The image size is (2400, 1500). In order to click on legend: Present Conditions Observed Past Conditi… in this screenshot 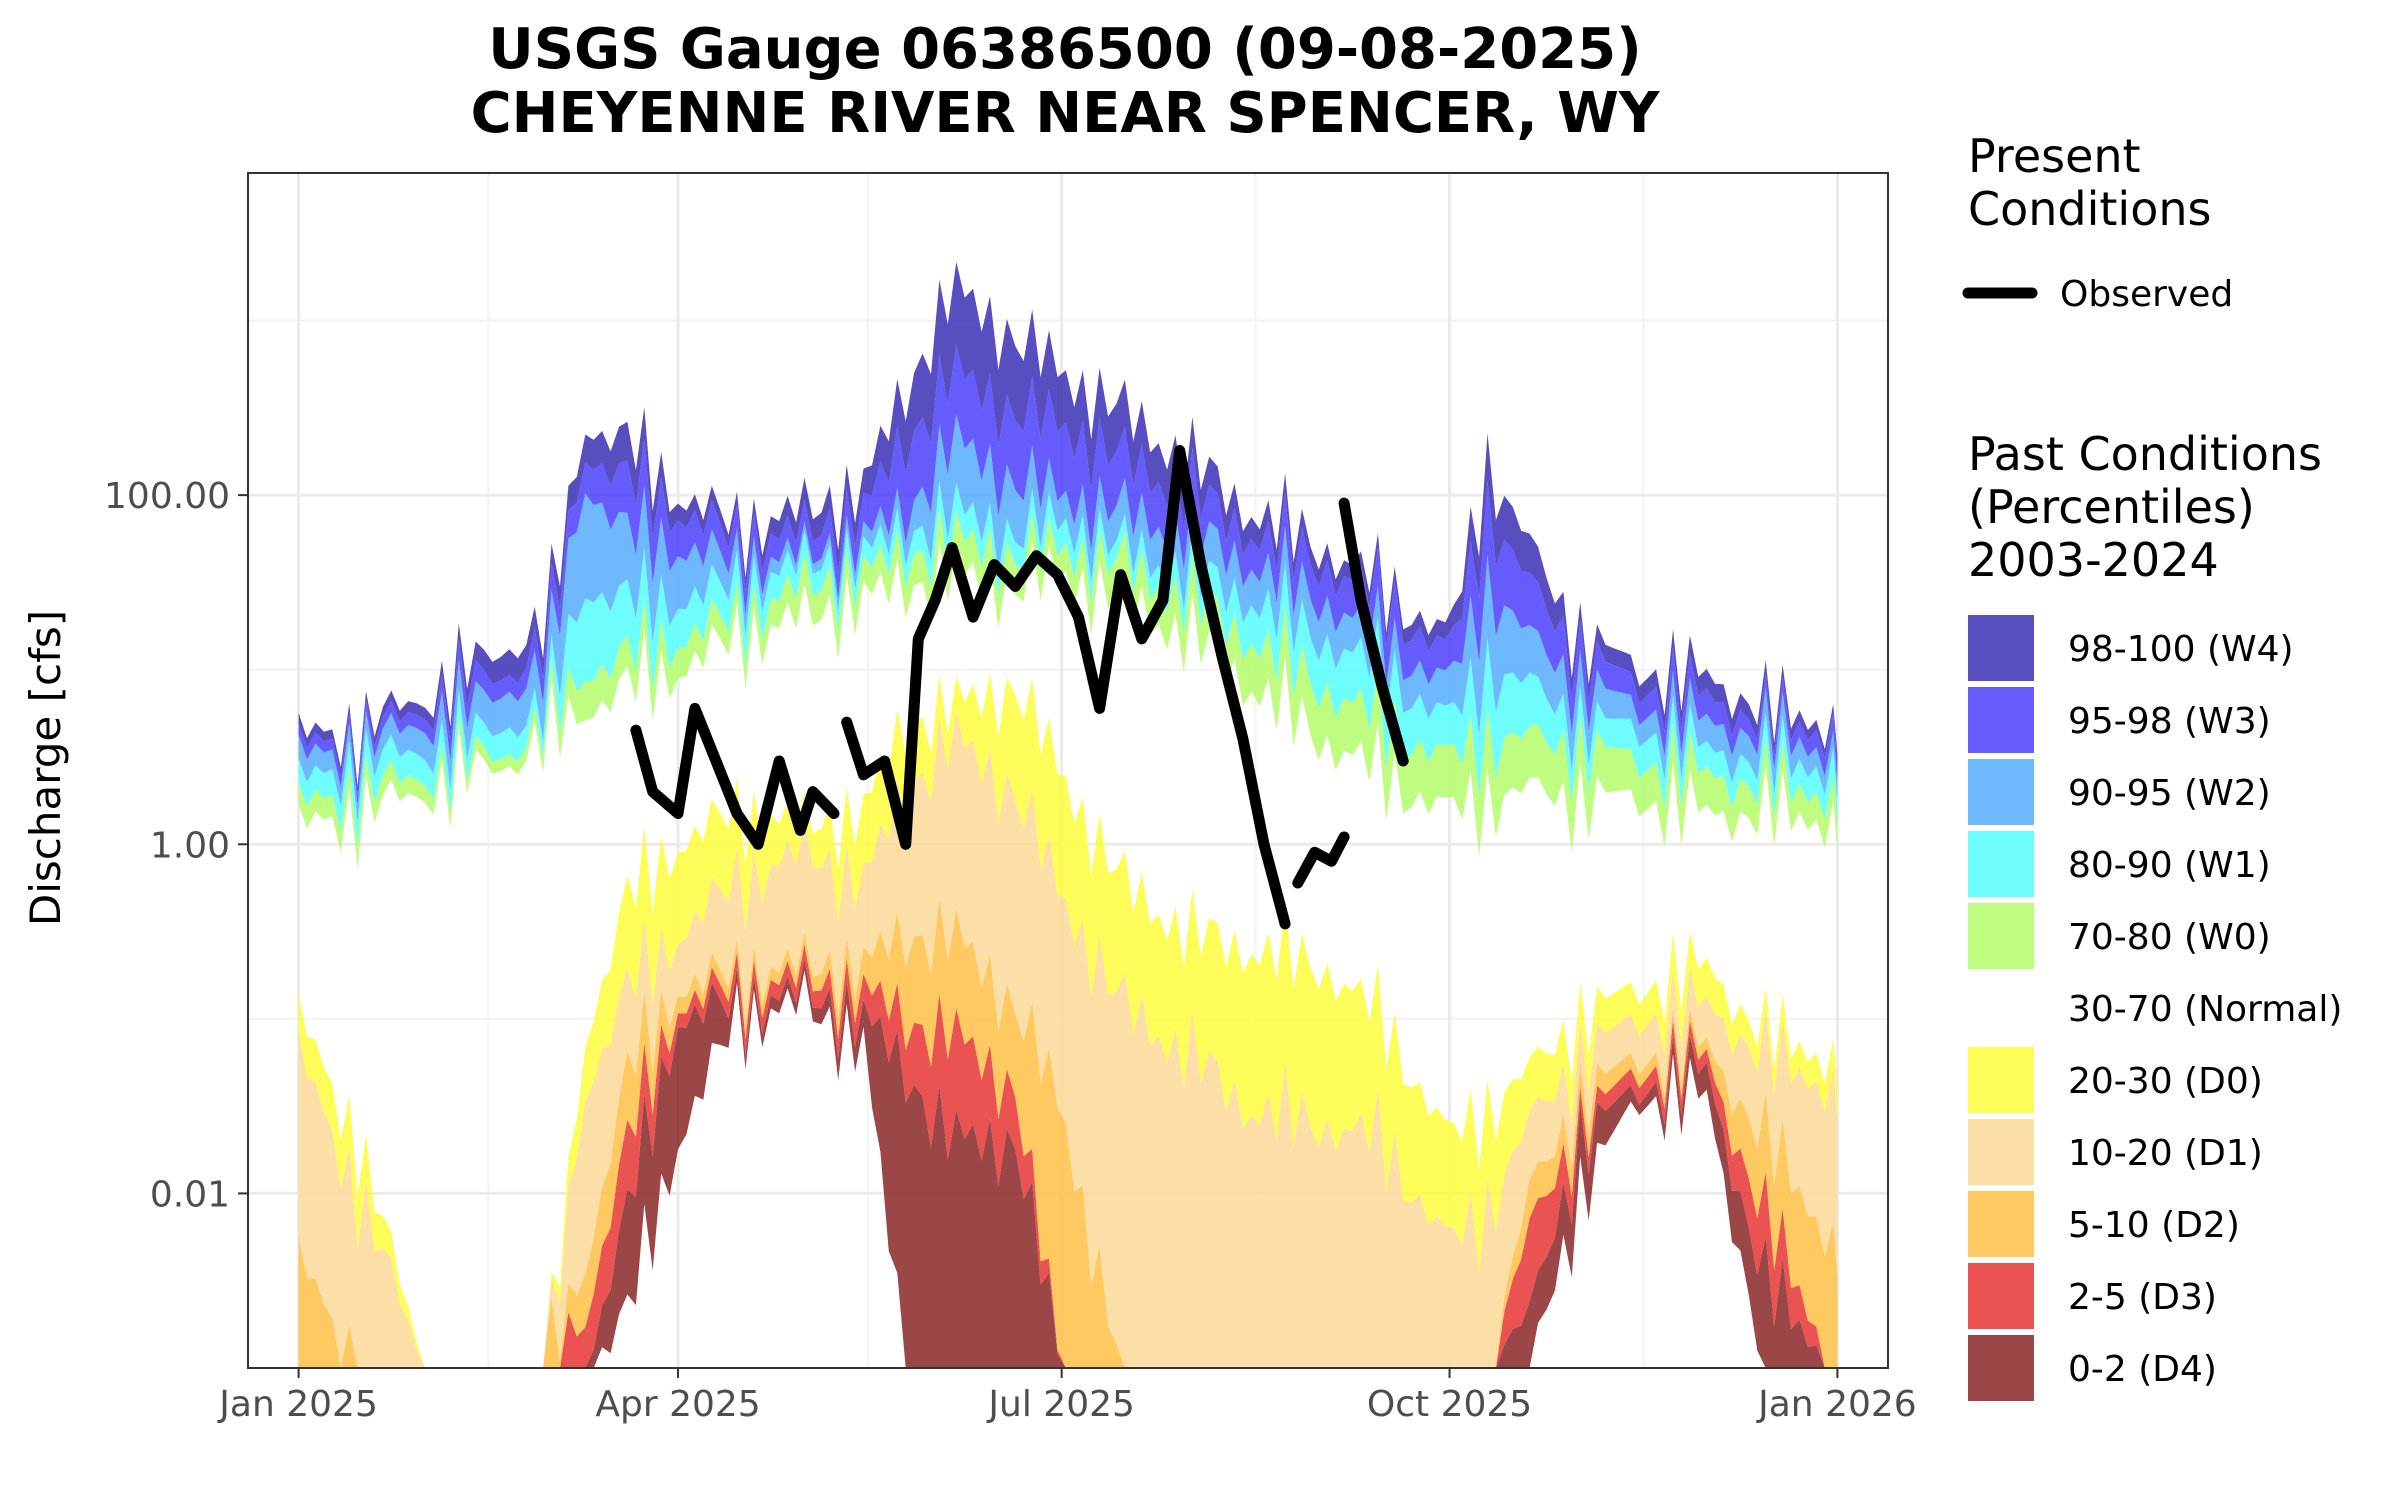, I will do `click(2152, 765)`.